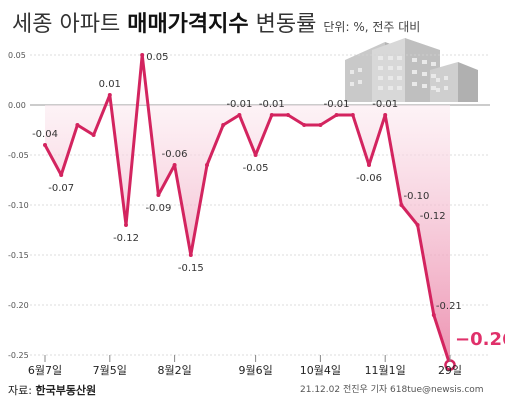 The width and height of the screenshot is (505, 407). I want to click on data-label: -0.15, so click(191, 268).